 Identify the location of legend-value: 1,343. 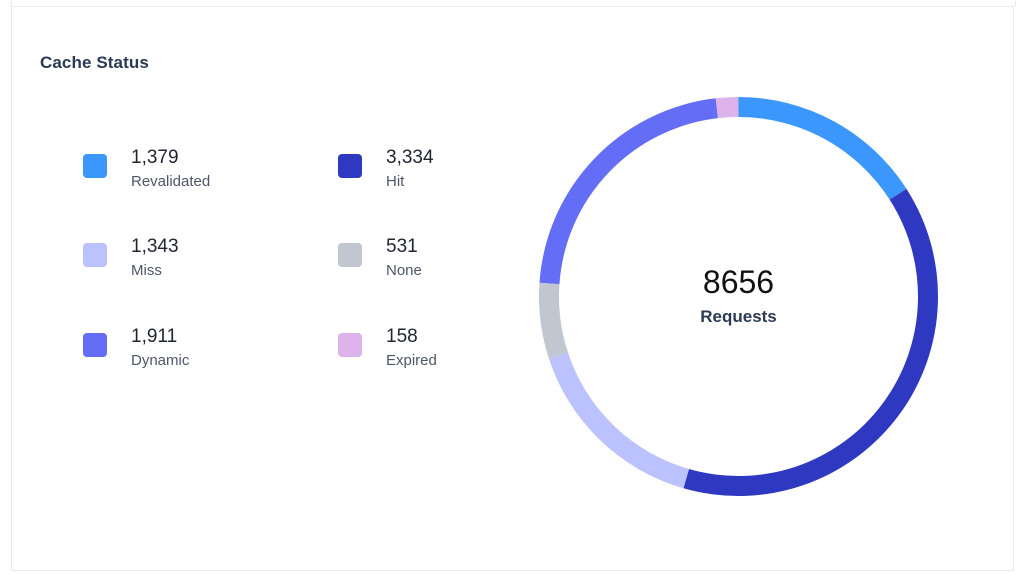
(155, 246).